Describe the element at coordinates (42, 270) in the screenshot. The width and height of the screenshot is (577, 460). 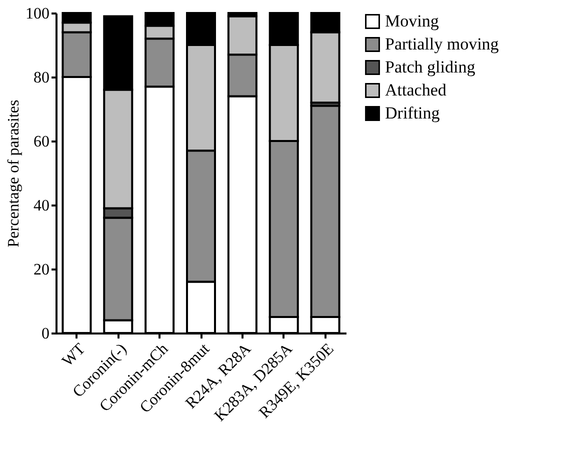
I see `y-tick-label: 20` at that location.